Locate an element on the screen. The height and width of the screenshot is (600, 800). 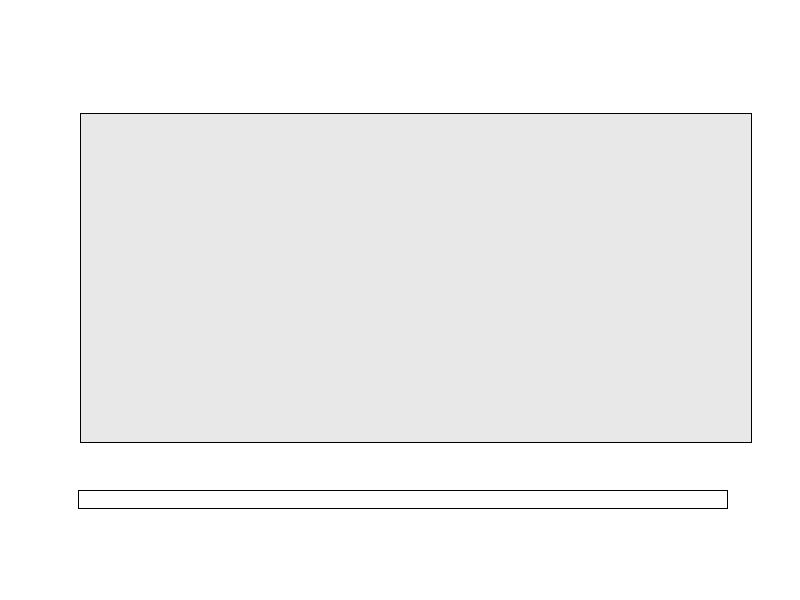
colorbar is located at coordinates (403, 499).